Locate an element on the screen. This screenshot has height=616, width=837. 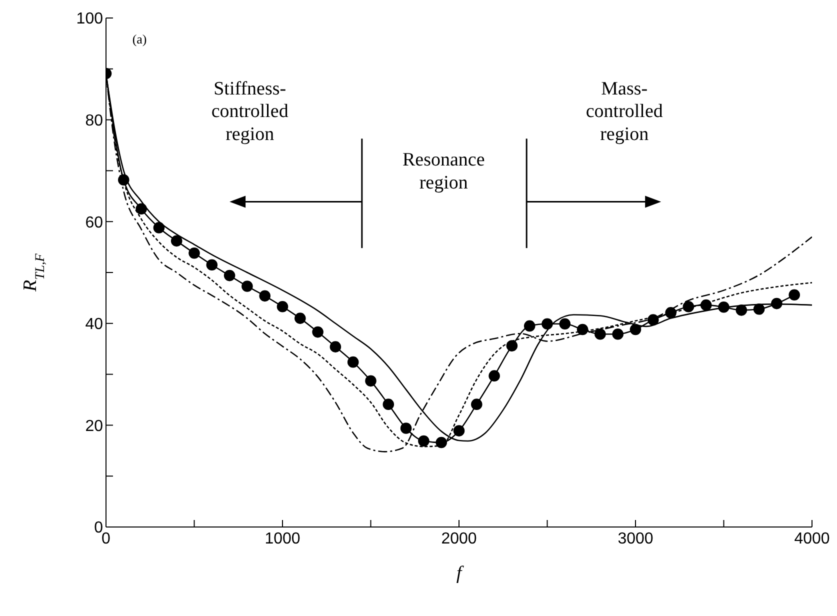
x-tick-label: 4000 is located at coordinates (812, 539).